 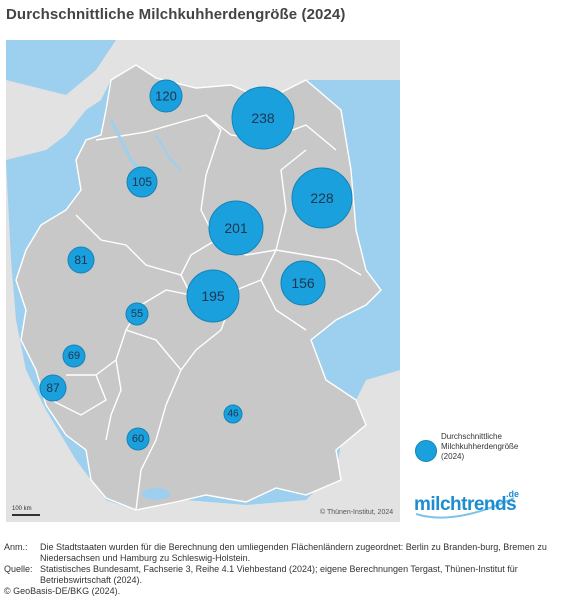 What do you see at coordinates (465, 504) in the screenshot?
I see `brand-name: milchtrends` at bounding box center [465, 504].